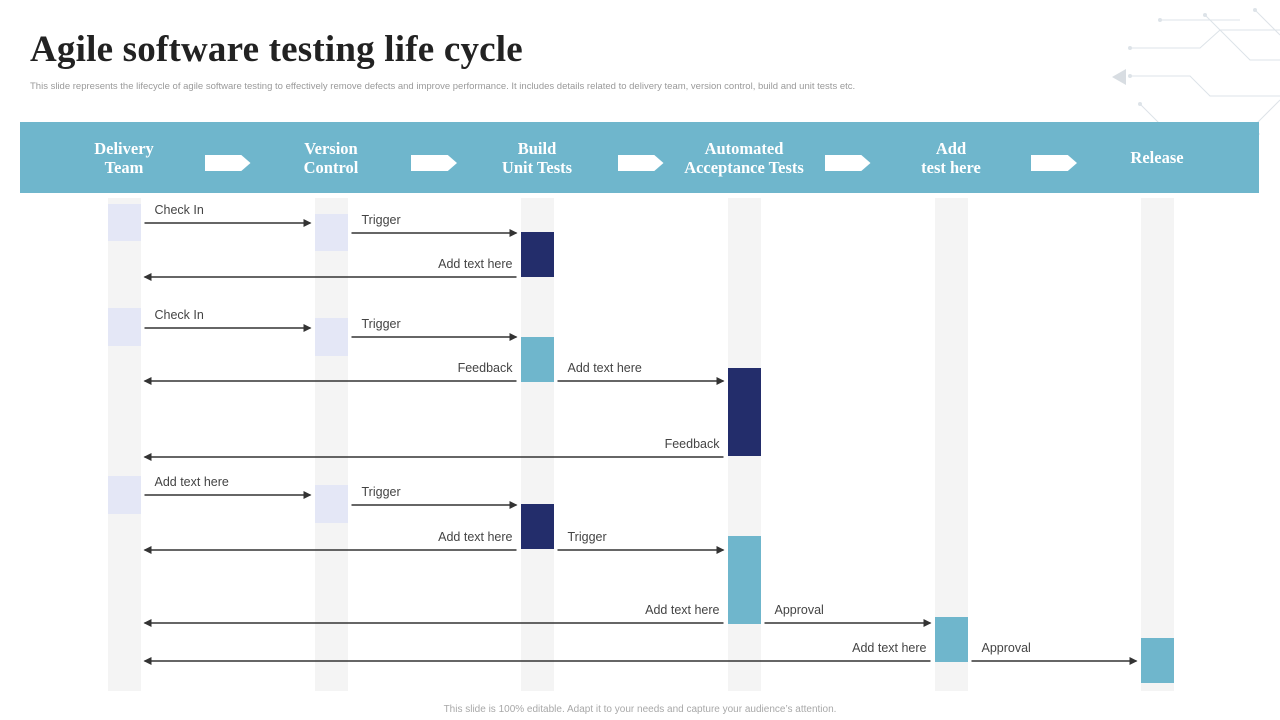  What do you see at coordinates (744, 157) in the screenshot?
I see `stage-label-automated: Automated Acceptance Tests` at bounding box center [744, 157].